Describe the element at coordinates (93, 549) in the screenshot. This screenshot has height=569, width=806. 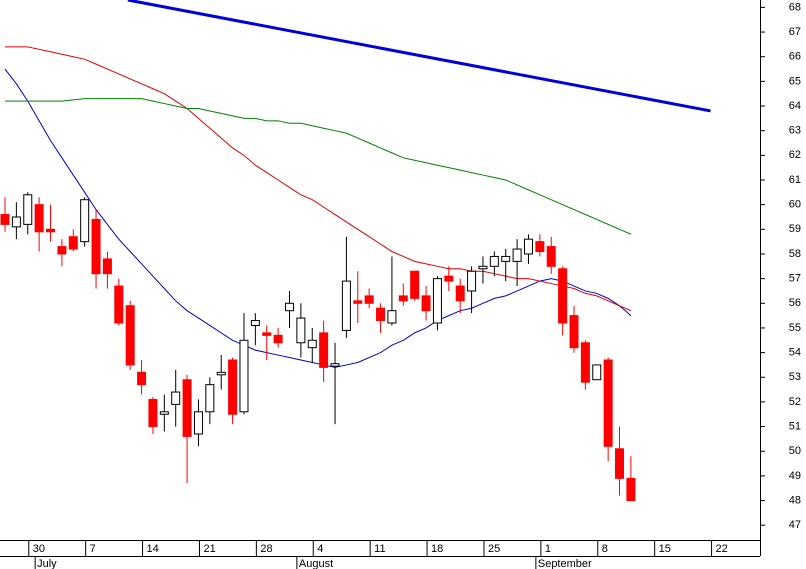
I see `x-tick-label: 7` at that location.